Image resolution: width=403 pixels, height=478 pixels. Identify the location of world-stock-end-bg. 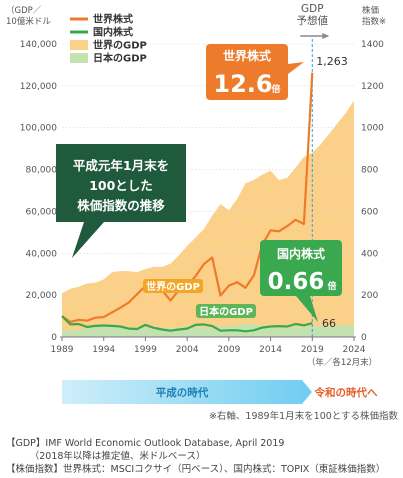
(332, 60).